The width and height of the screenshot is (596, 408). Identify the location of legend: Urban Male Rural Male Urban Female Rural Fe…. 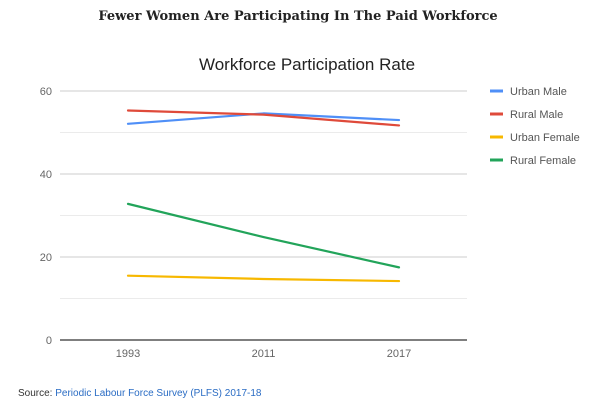
(535, 126).